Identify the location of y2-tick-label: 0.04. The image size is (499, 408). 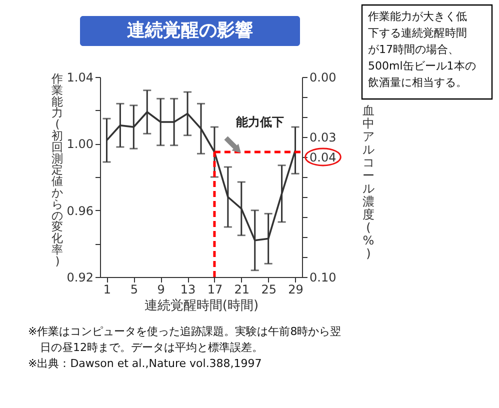
(323, 157).